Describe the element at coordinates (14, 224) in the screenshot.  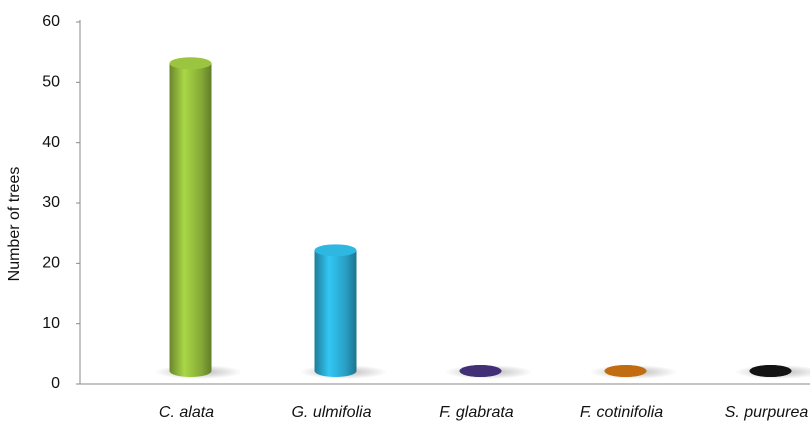
I see `y-axis-label: Number of trees` at that location.